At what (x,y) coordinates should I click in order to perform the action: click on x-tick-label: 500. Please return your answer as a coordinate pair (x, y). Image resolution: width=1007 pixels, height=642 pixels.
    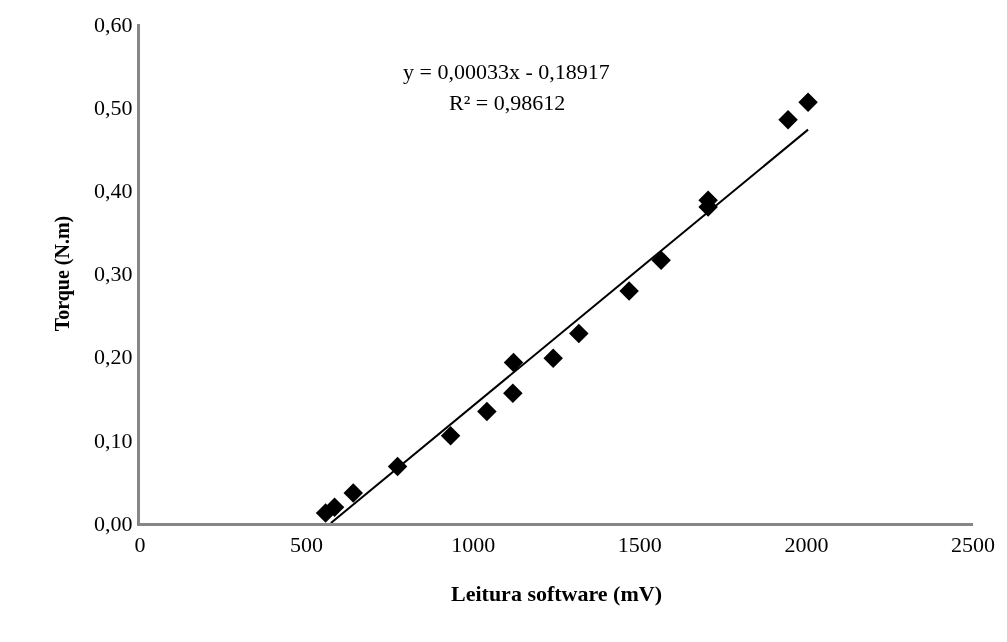
    Looking at the image, I should click on (307, 545).